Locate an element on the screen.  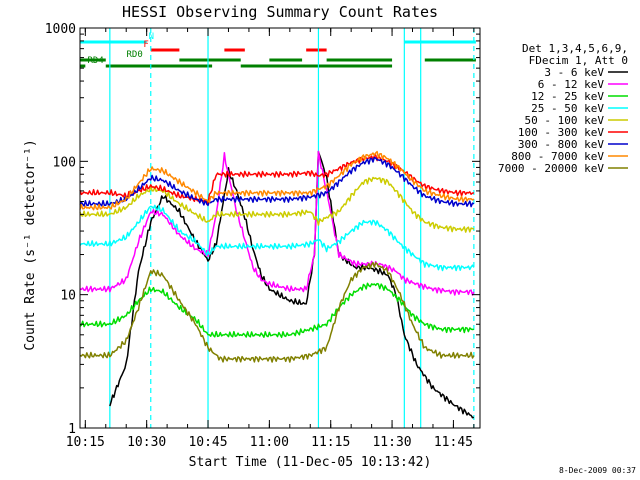
legend-entry-label: 800 - 7000 keV is located at coordinates (557, 156).